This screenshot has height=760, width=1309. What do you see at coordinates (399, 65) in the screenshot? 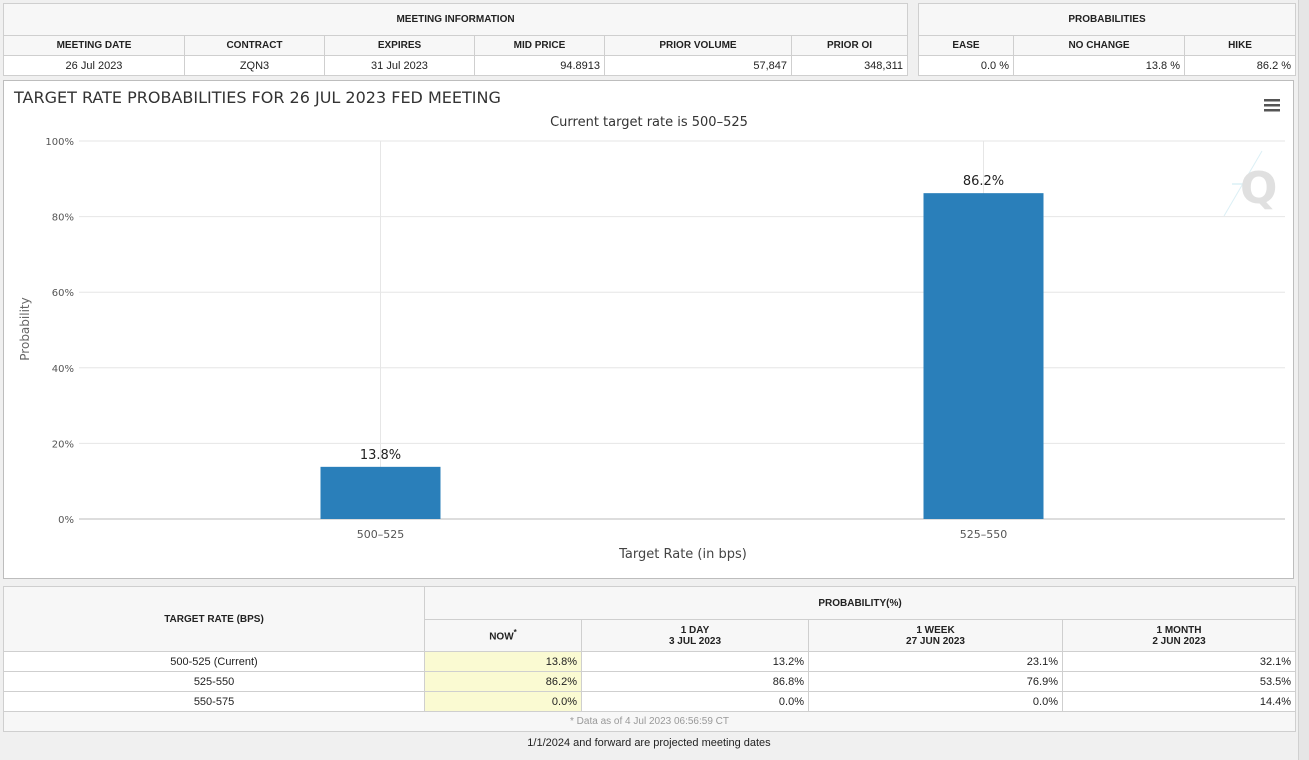
I see `expires-value: 31 Jul 2023` at bounding box center [399, 65].